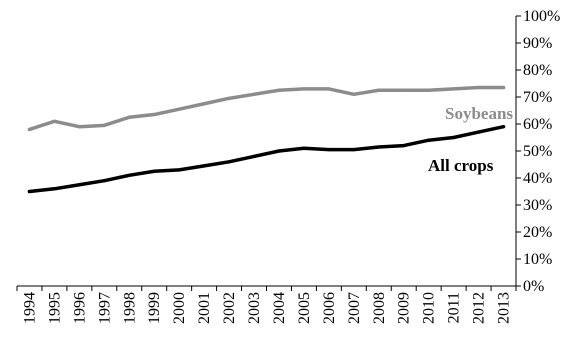 The width and height of the screenshot is (586, 341). I want to click on x-tick-label: 2002, so click(229, 308).